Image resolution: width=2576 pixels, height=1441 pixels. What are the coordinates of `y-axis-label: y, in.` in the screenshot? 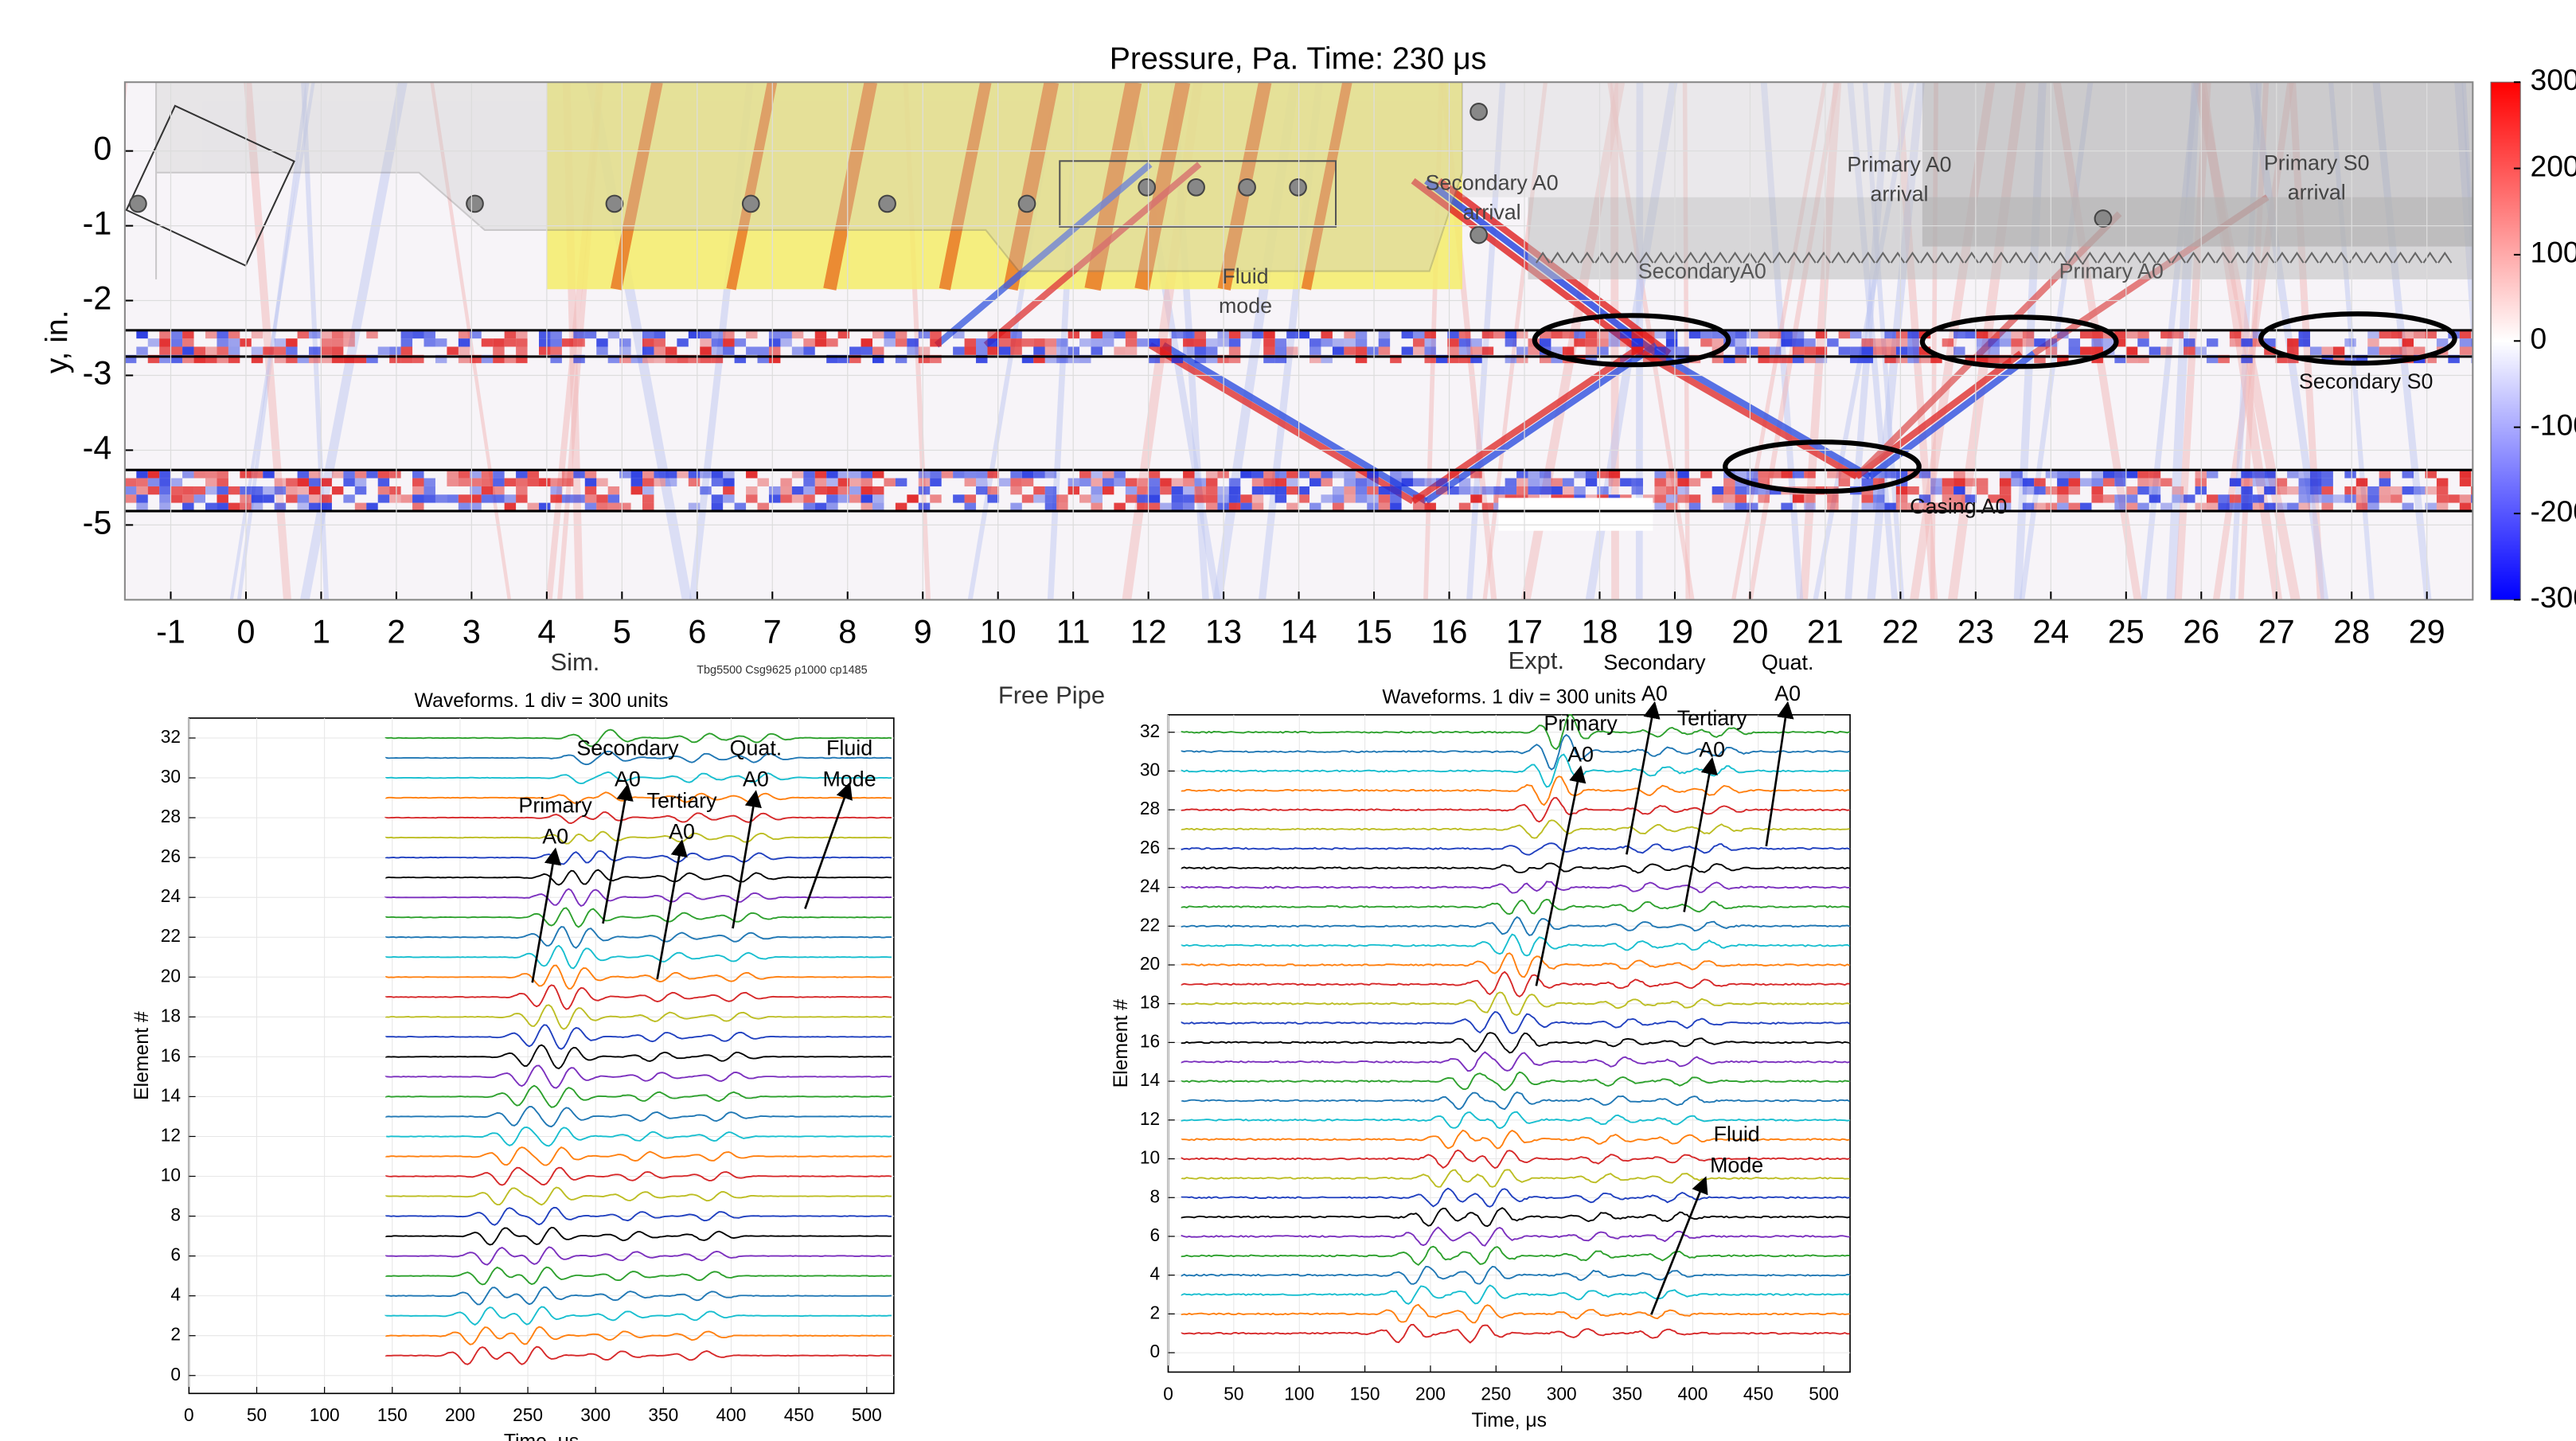 It's located at (58, 341).